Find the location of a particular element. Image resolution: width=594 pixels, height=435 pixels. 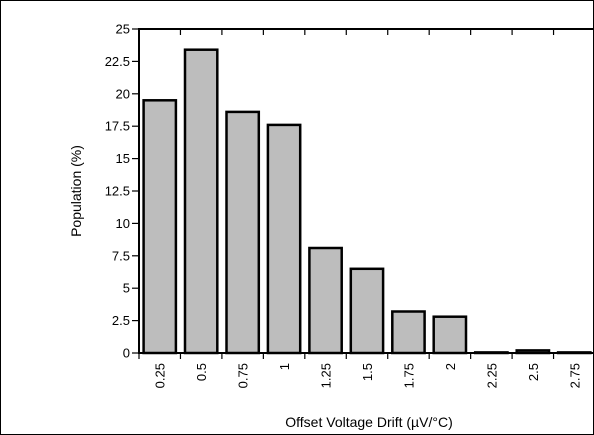

y-tick-label: 10 is located at coordinates (123, 223).